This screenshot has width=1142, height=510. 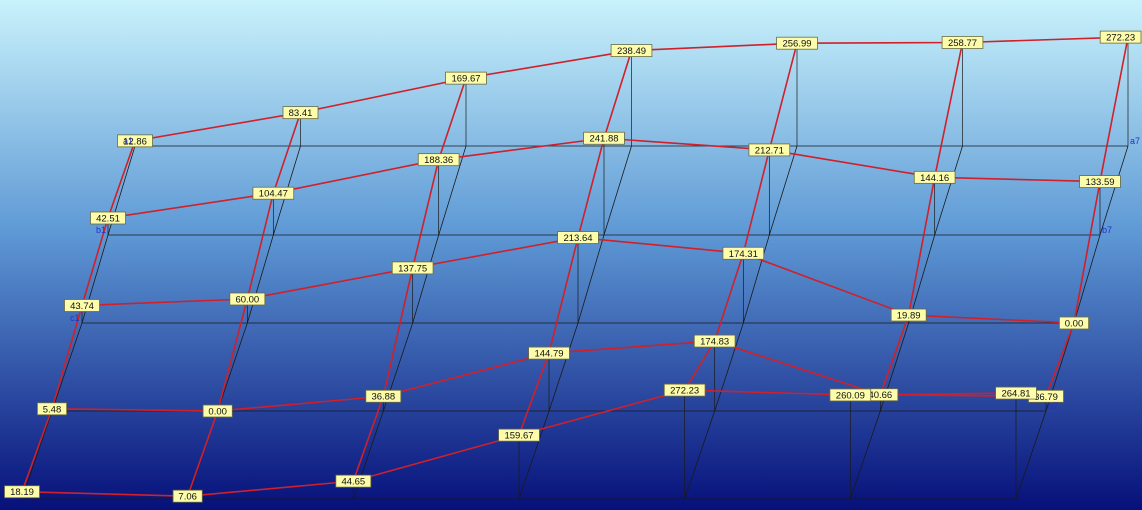 I want to click on svg-text: 83.41, so click(x=301, y=113).